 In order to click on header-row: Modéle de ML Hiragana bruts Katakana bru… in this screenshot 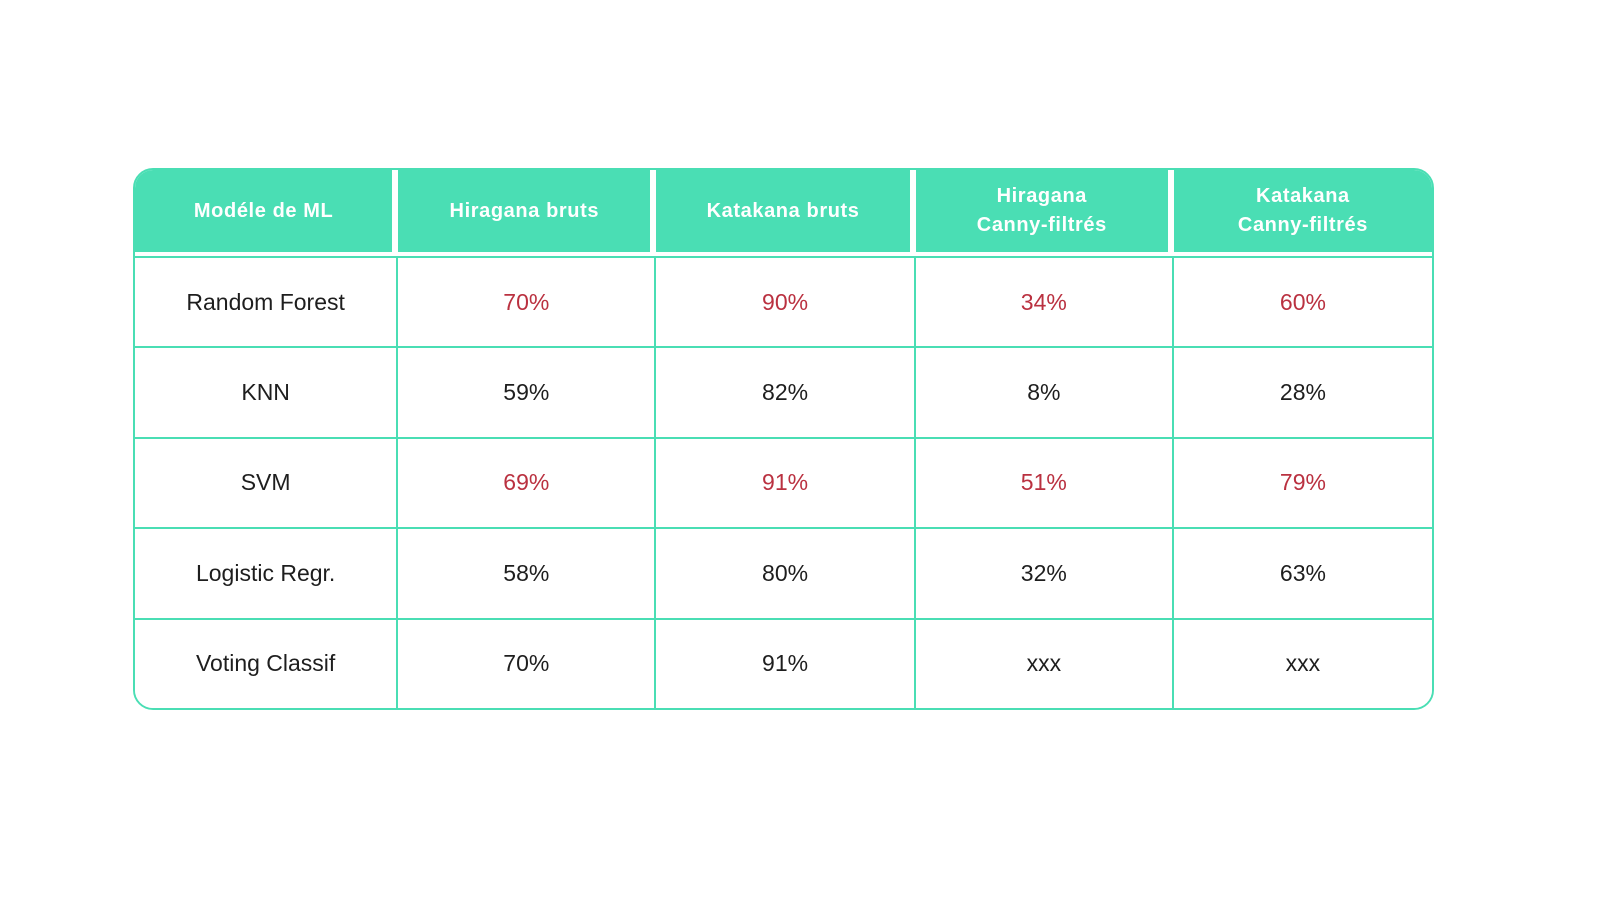, I will do `click(783, 213)`.